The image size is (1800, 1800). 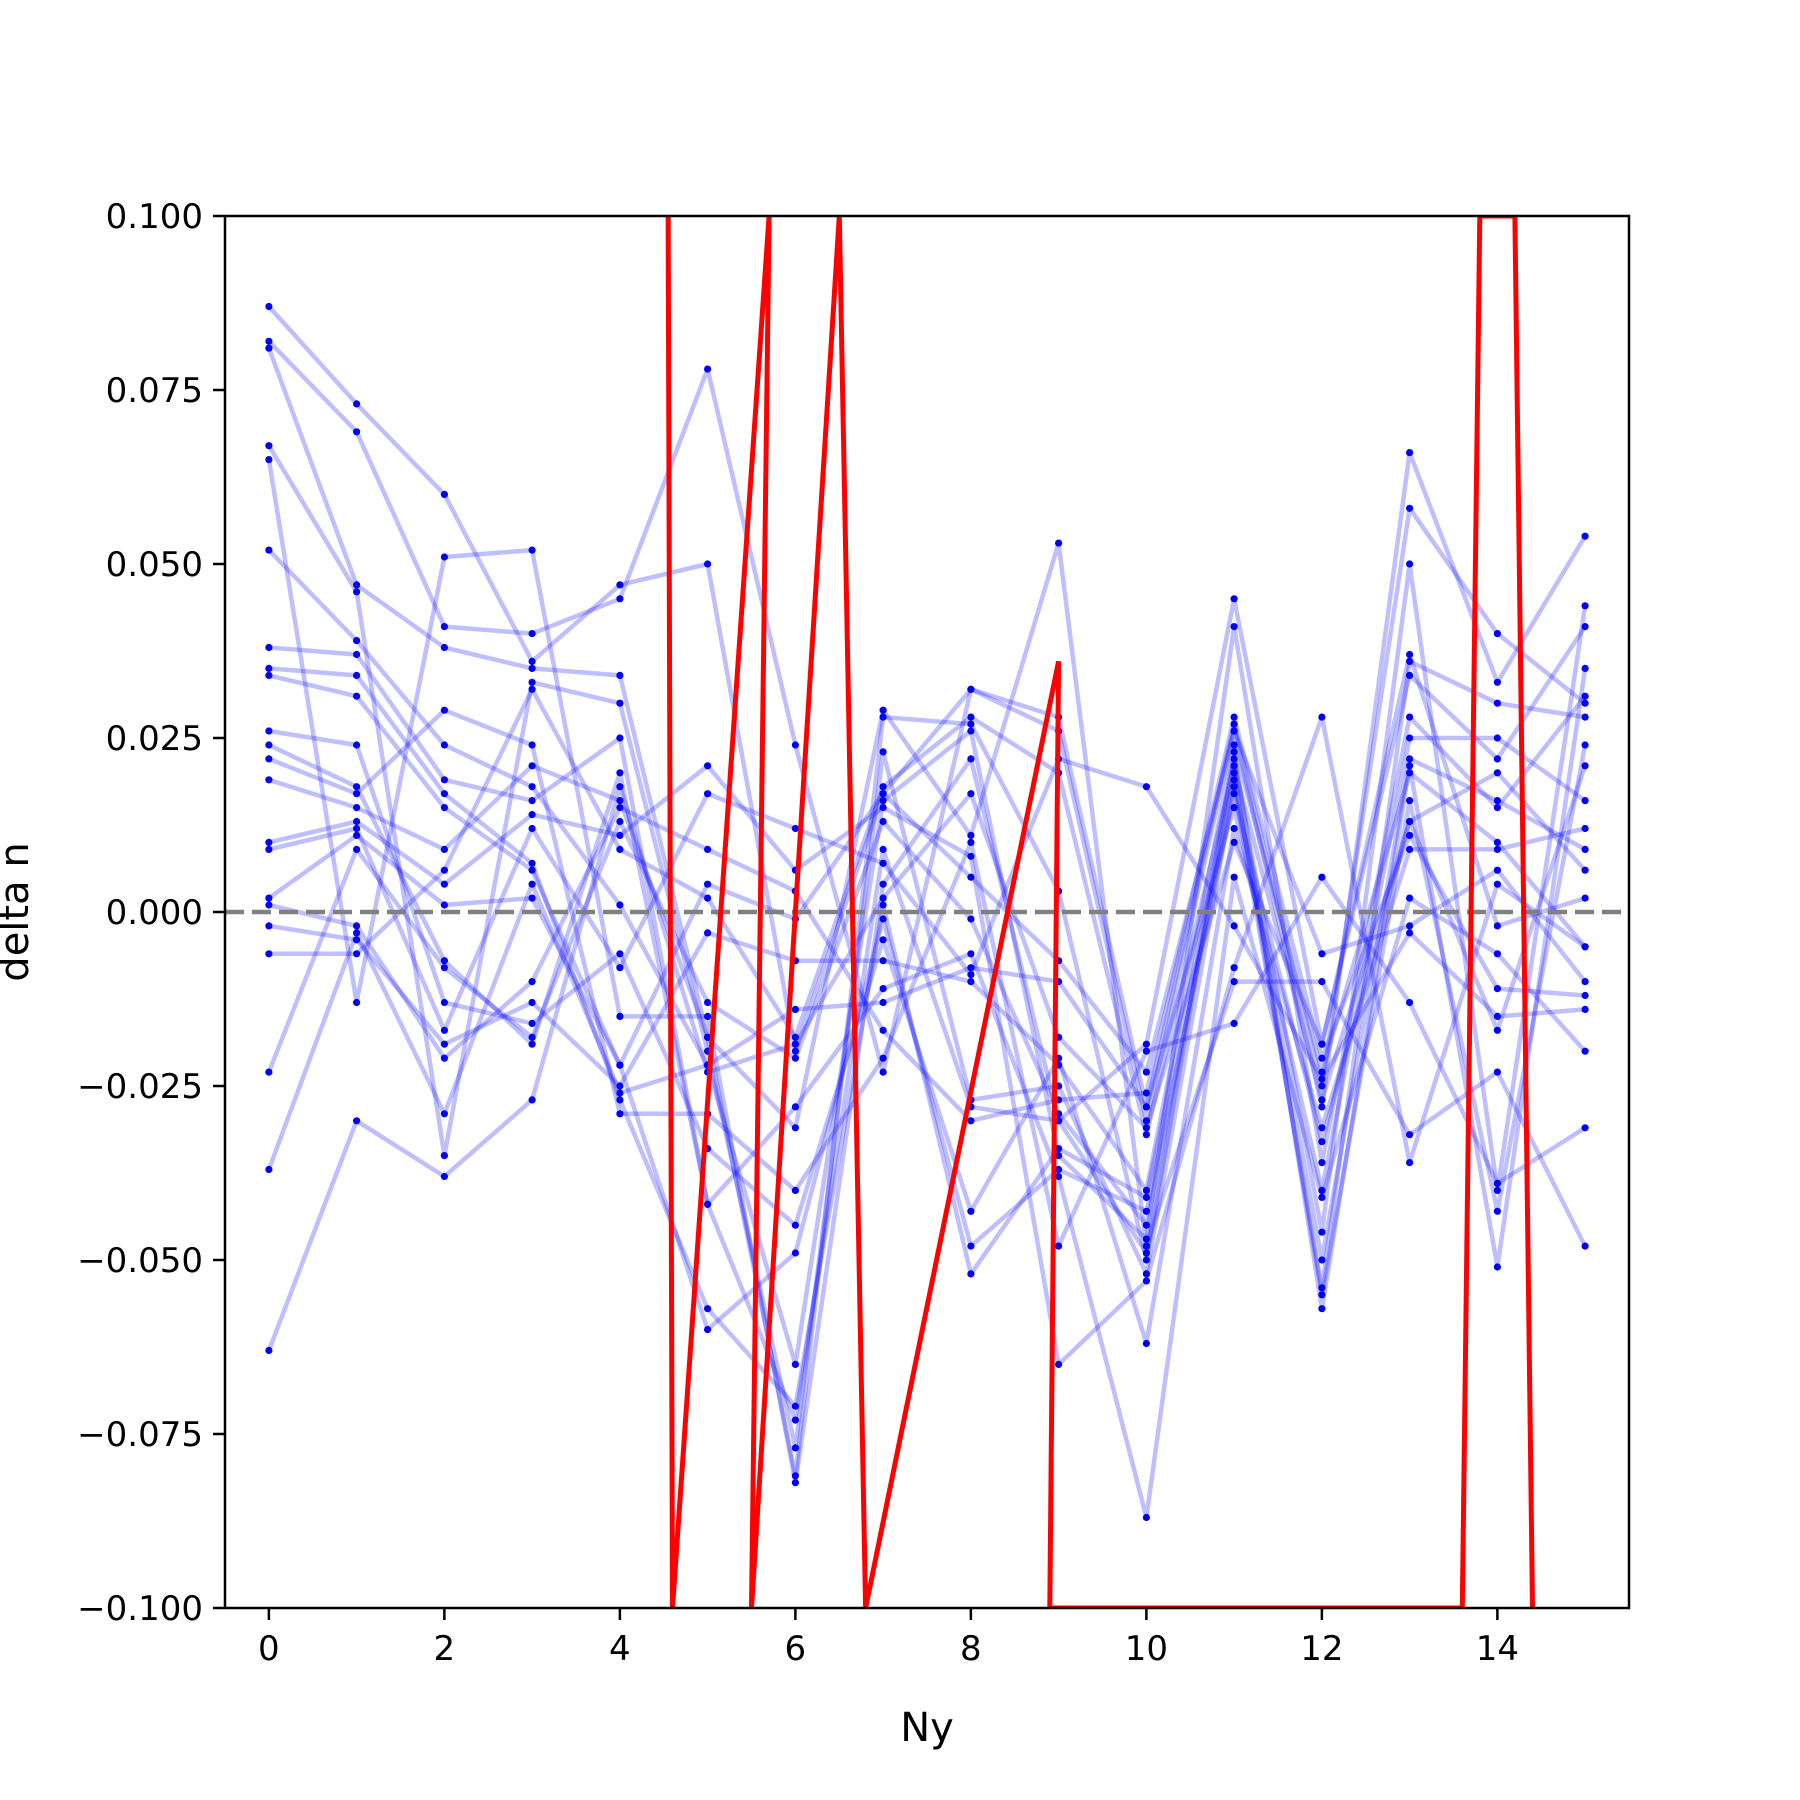 I want to click on x-axis-ticks: 0 2 4 6 8 10 12 14, so click(x=888, y=1638).